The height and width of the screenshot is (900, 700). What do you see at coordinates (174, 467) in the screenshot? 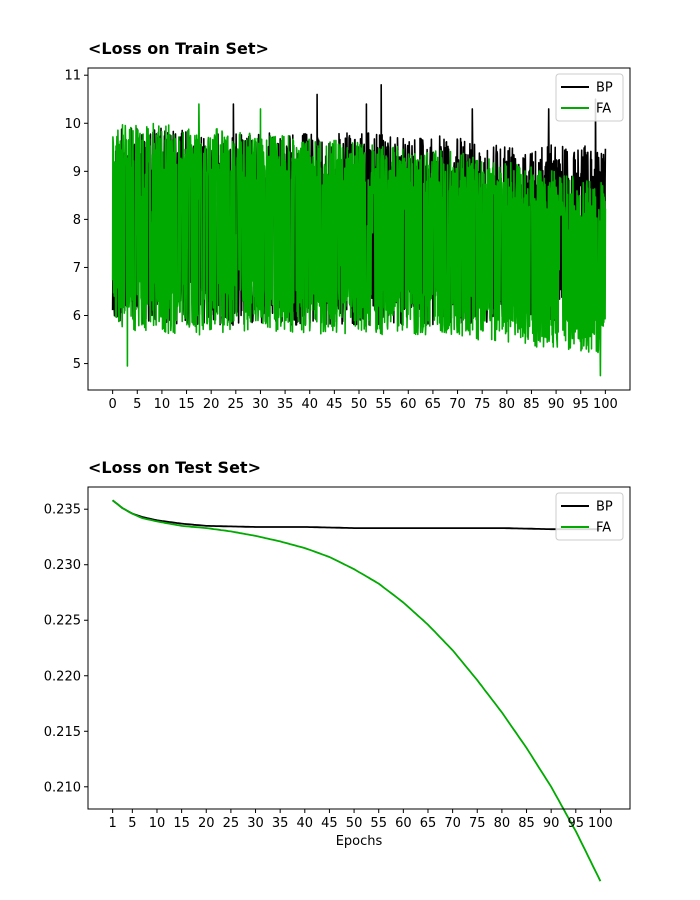
I see `test-chart-title: <Loss on Test Set>` at bounding box center [174, 467].